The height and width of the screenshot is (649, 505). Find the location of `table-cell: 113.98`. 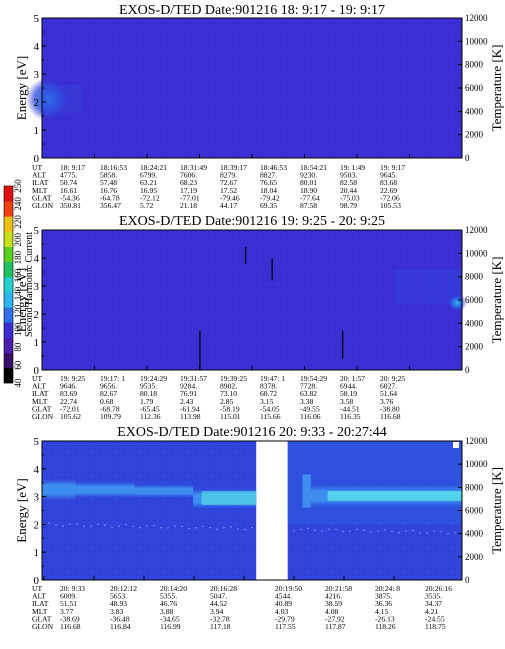

table-cell: 113.98 is located at coordinates (190, 416).